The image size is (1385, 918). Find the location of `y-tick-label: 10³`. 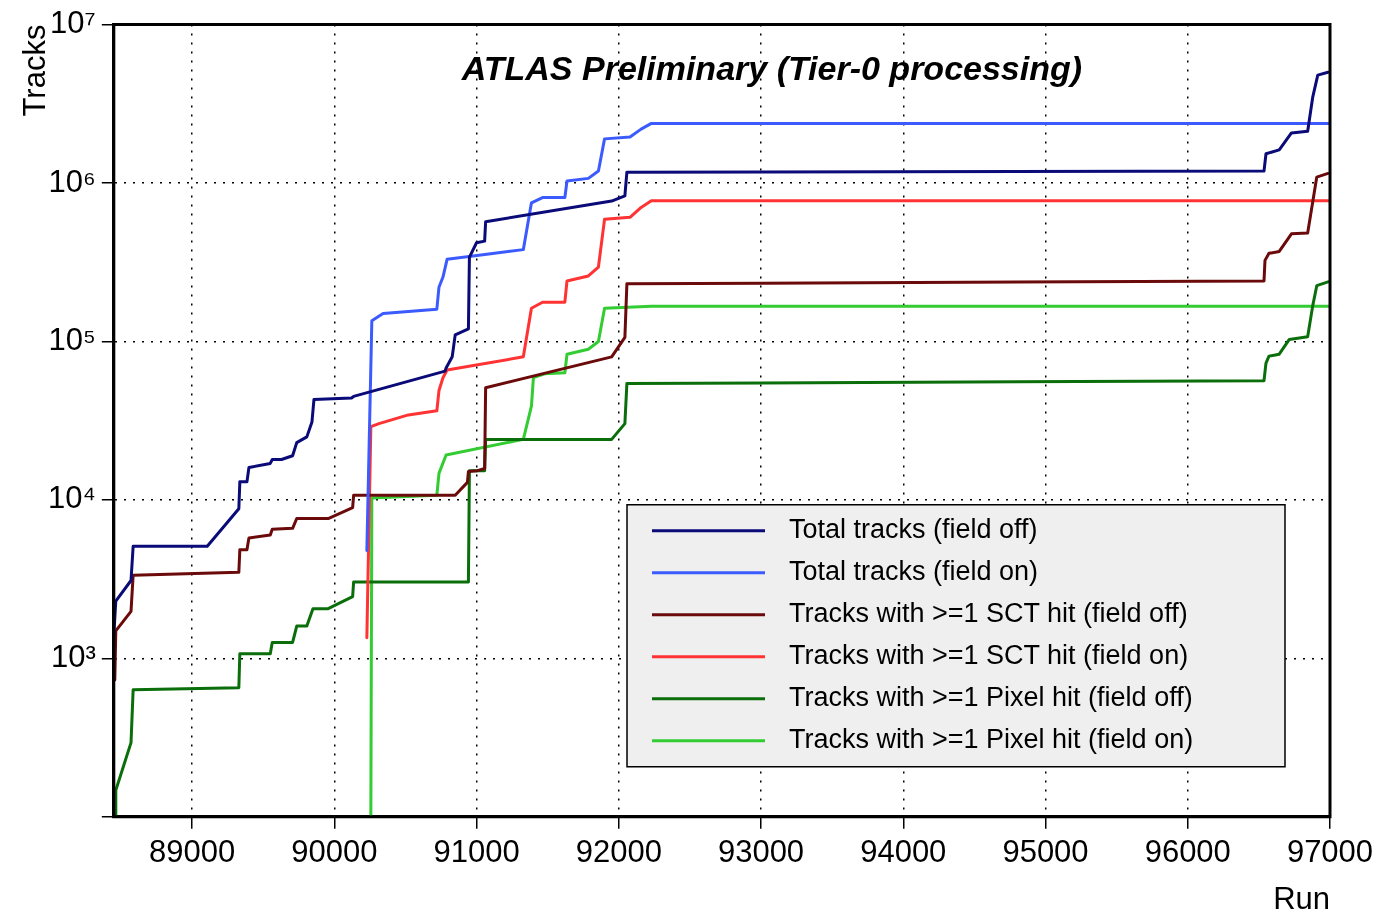

y-tick-label: 10³ is located at coordinates (73, 656).